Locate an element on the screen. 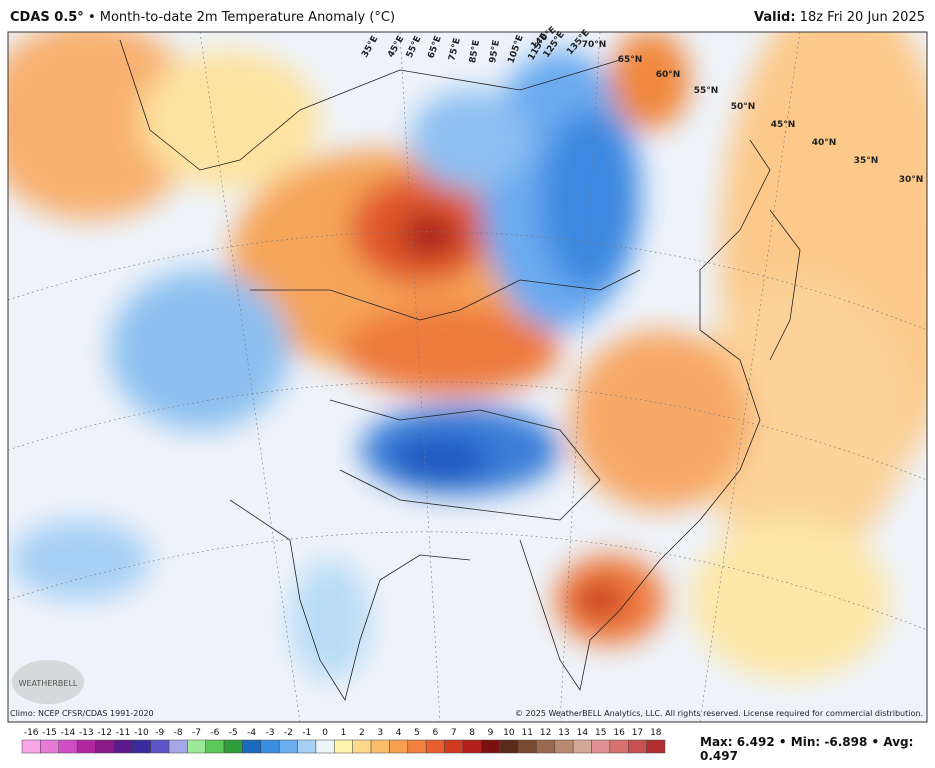 The image size is (935, 768). colorbar-label: 10 is located at coordinates (509, 733).